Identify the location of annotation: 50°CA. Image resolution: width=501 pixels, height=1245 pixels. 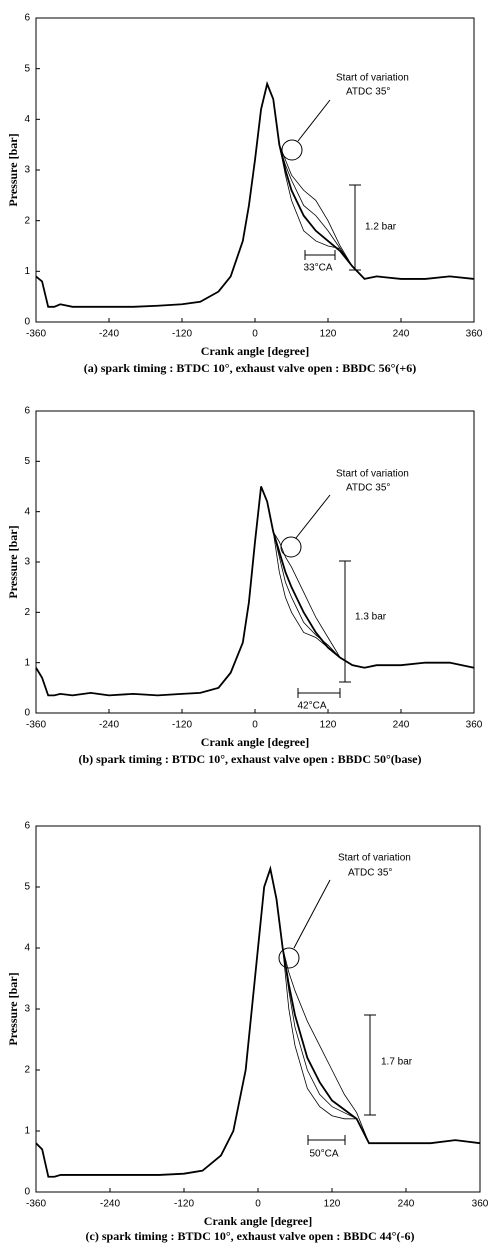
(323, 1154).